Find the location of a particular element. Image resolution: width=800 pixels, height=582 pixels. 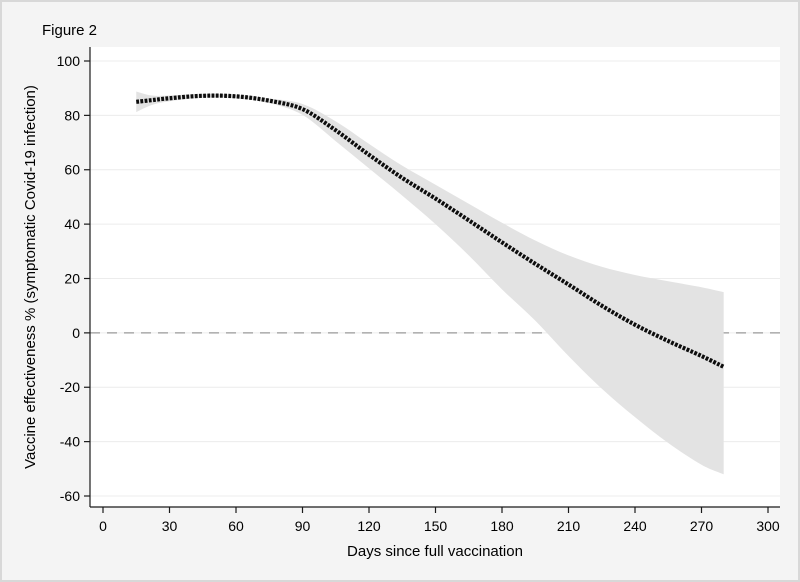

y-tick-label-100: 100 is located at coordinates (69, 61).